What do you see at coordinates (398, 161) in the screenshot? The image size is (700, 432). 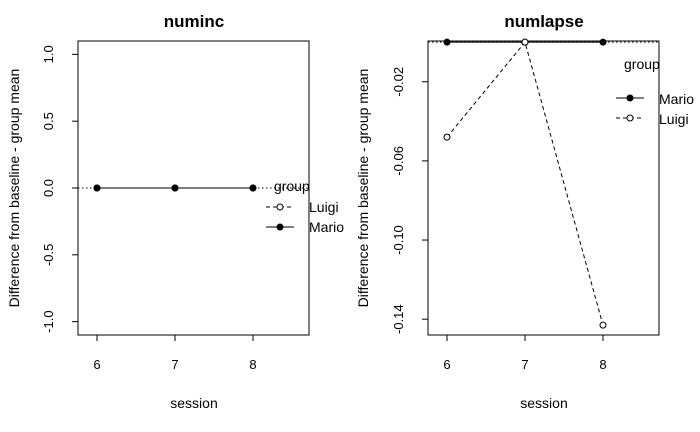 I see `y-tick-label: -0.06` at bounding box center [398, 161].